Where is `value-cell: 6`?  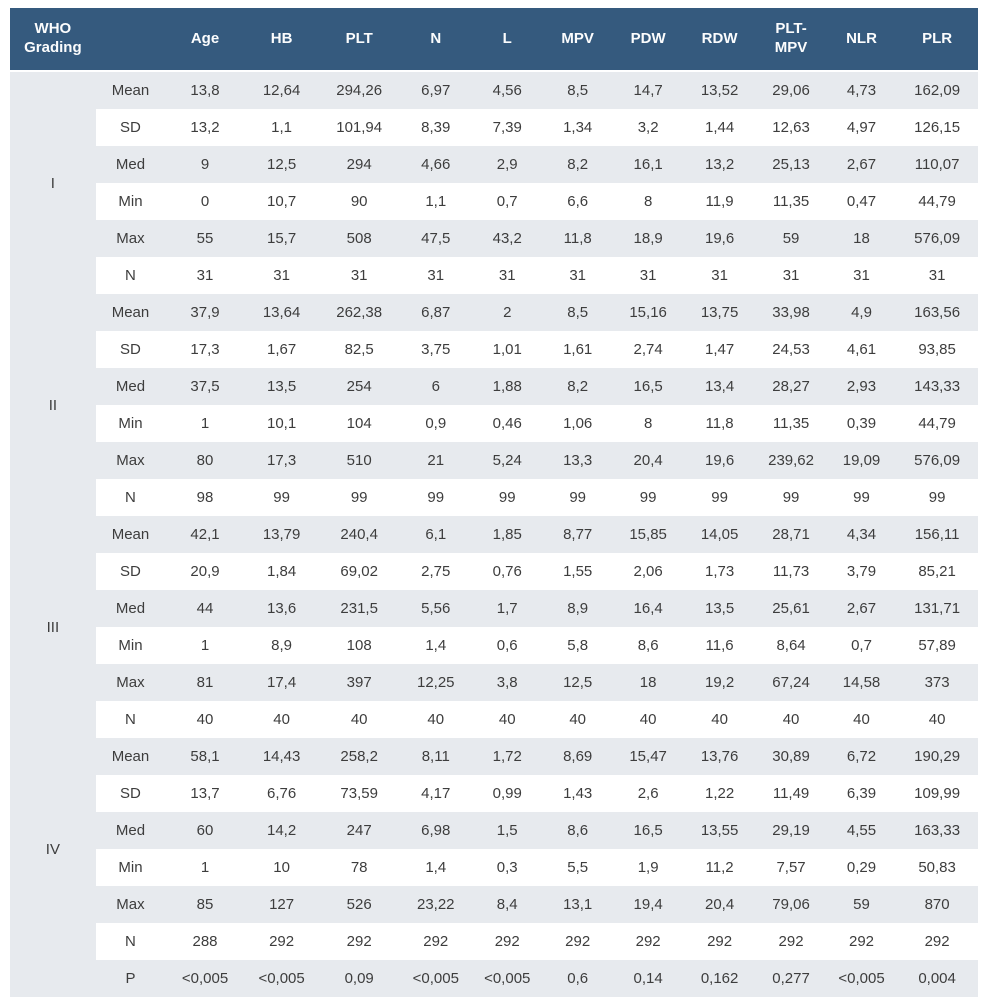 value-cell: 6 is located at coordinates (436, 386).